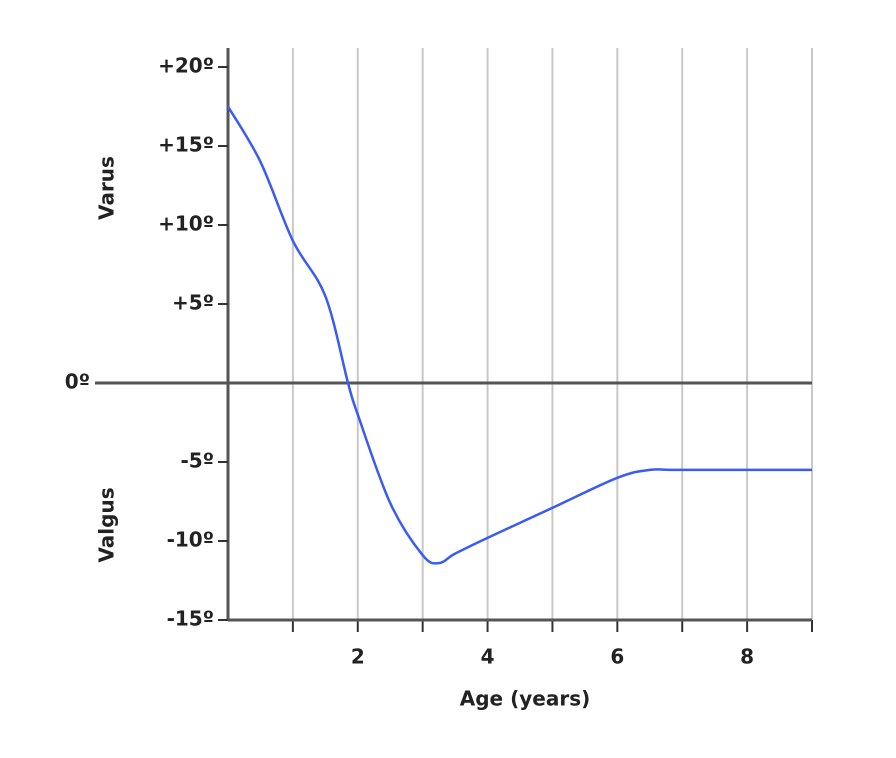 This screenshot has width=896, height=758. What do you see at coordinates (747, 657) in the screenshot?
I see `x-tick-label: 8` at bounding box center [747, 657].